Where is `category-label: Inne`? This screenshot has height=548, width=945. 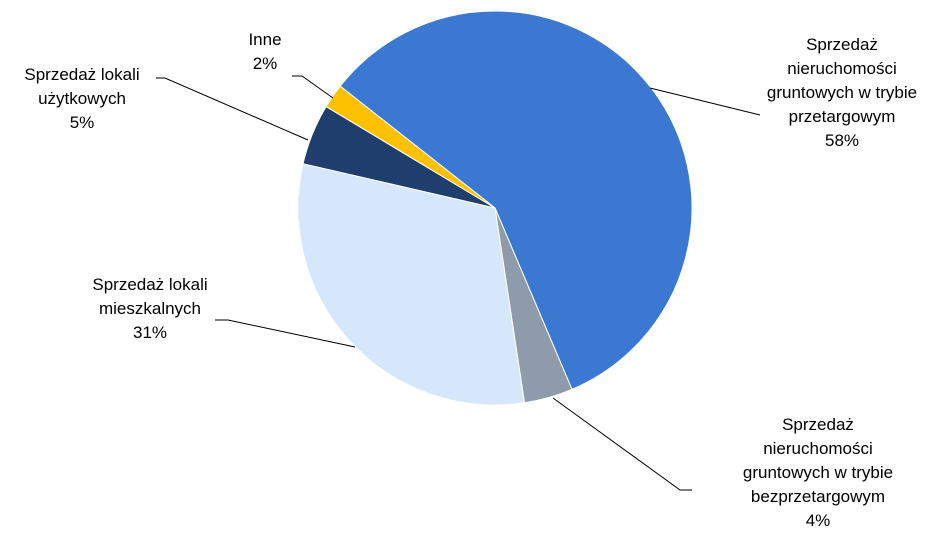
category-label: Inne is located at coordinates (265, 39).